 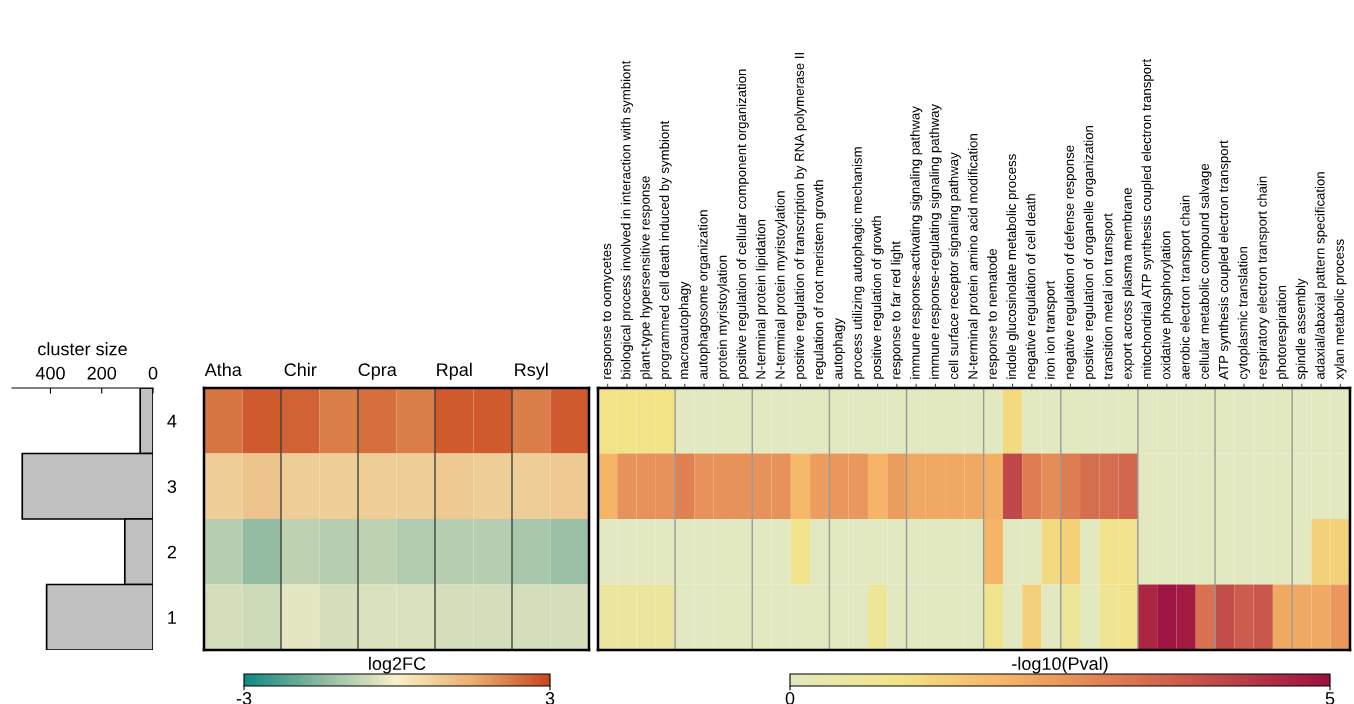 What do you see at coordinates (790, 698) in the screenshot?
I see `color-bar-label: 0` at bounding box center [790, 698].